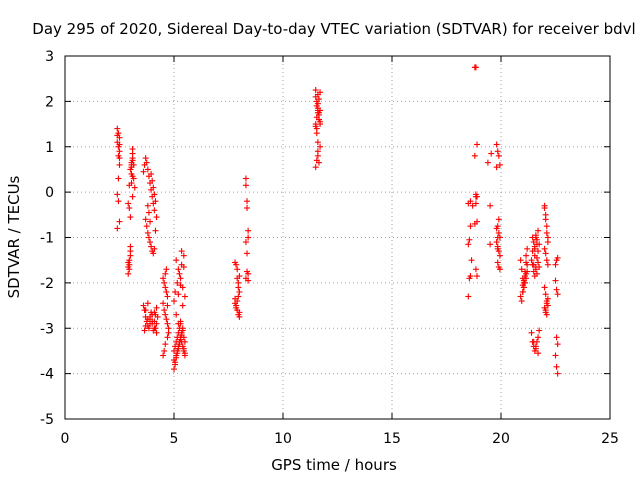 This screenshot has width=640, height=480. Describe the element at coordinates (49, 193) in the screenshot. I see `y-tick-label: 0` at that location.